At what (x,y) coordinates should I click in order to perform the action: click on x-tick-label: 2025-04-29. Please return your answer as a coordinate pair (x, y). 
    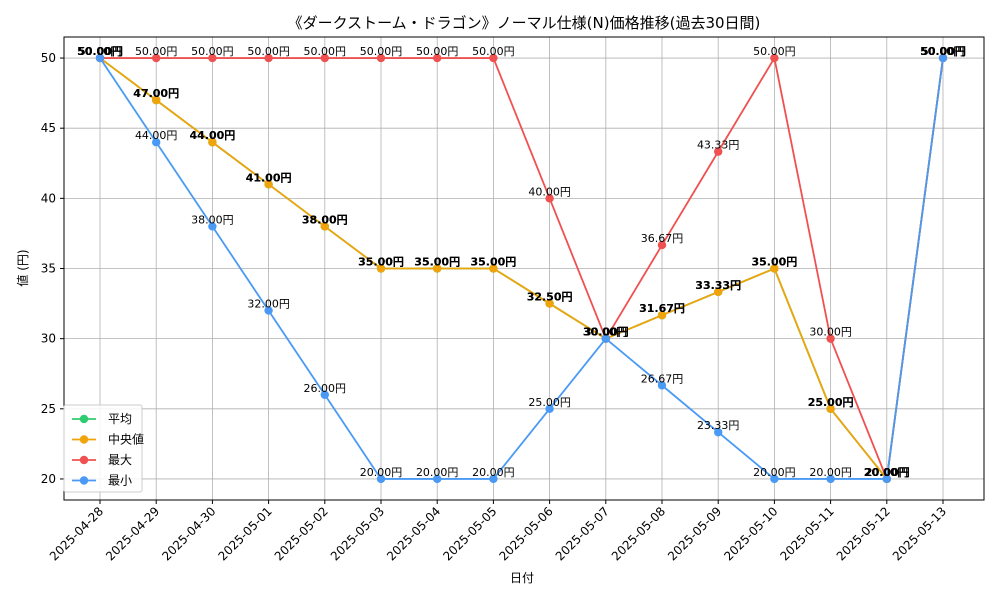
    Looking at the image, I should click on (132, 533).